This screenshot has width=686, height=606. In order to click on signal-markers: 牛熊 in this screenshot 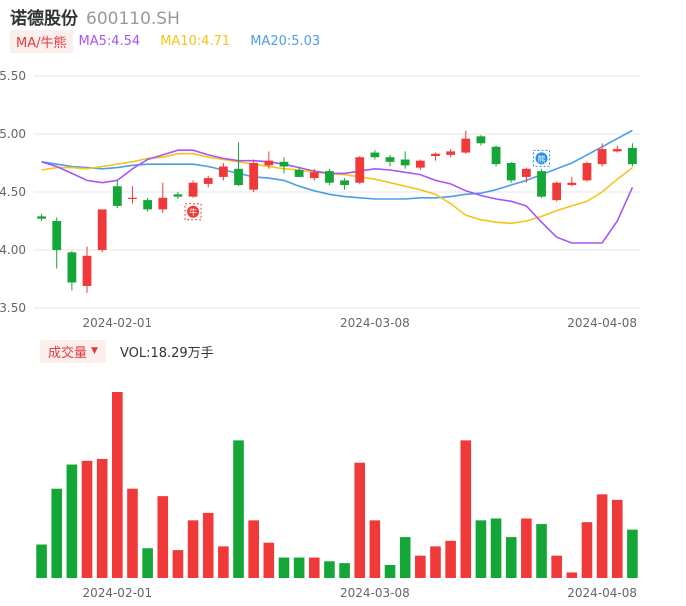, I will do `click(367, 185)`.